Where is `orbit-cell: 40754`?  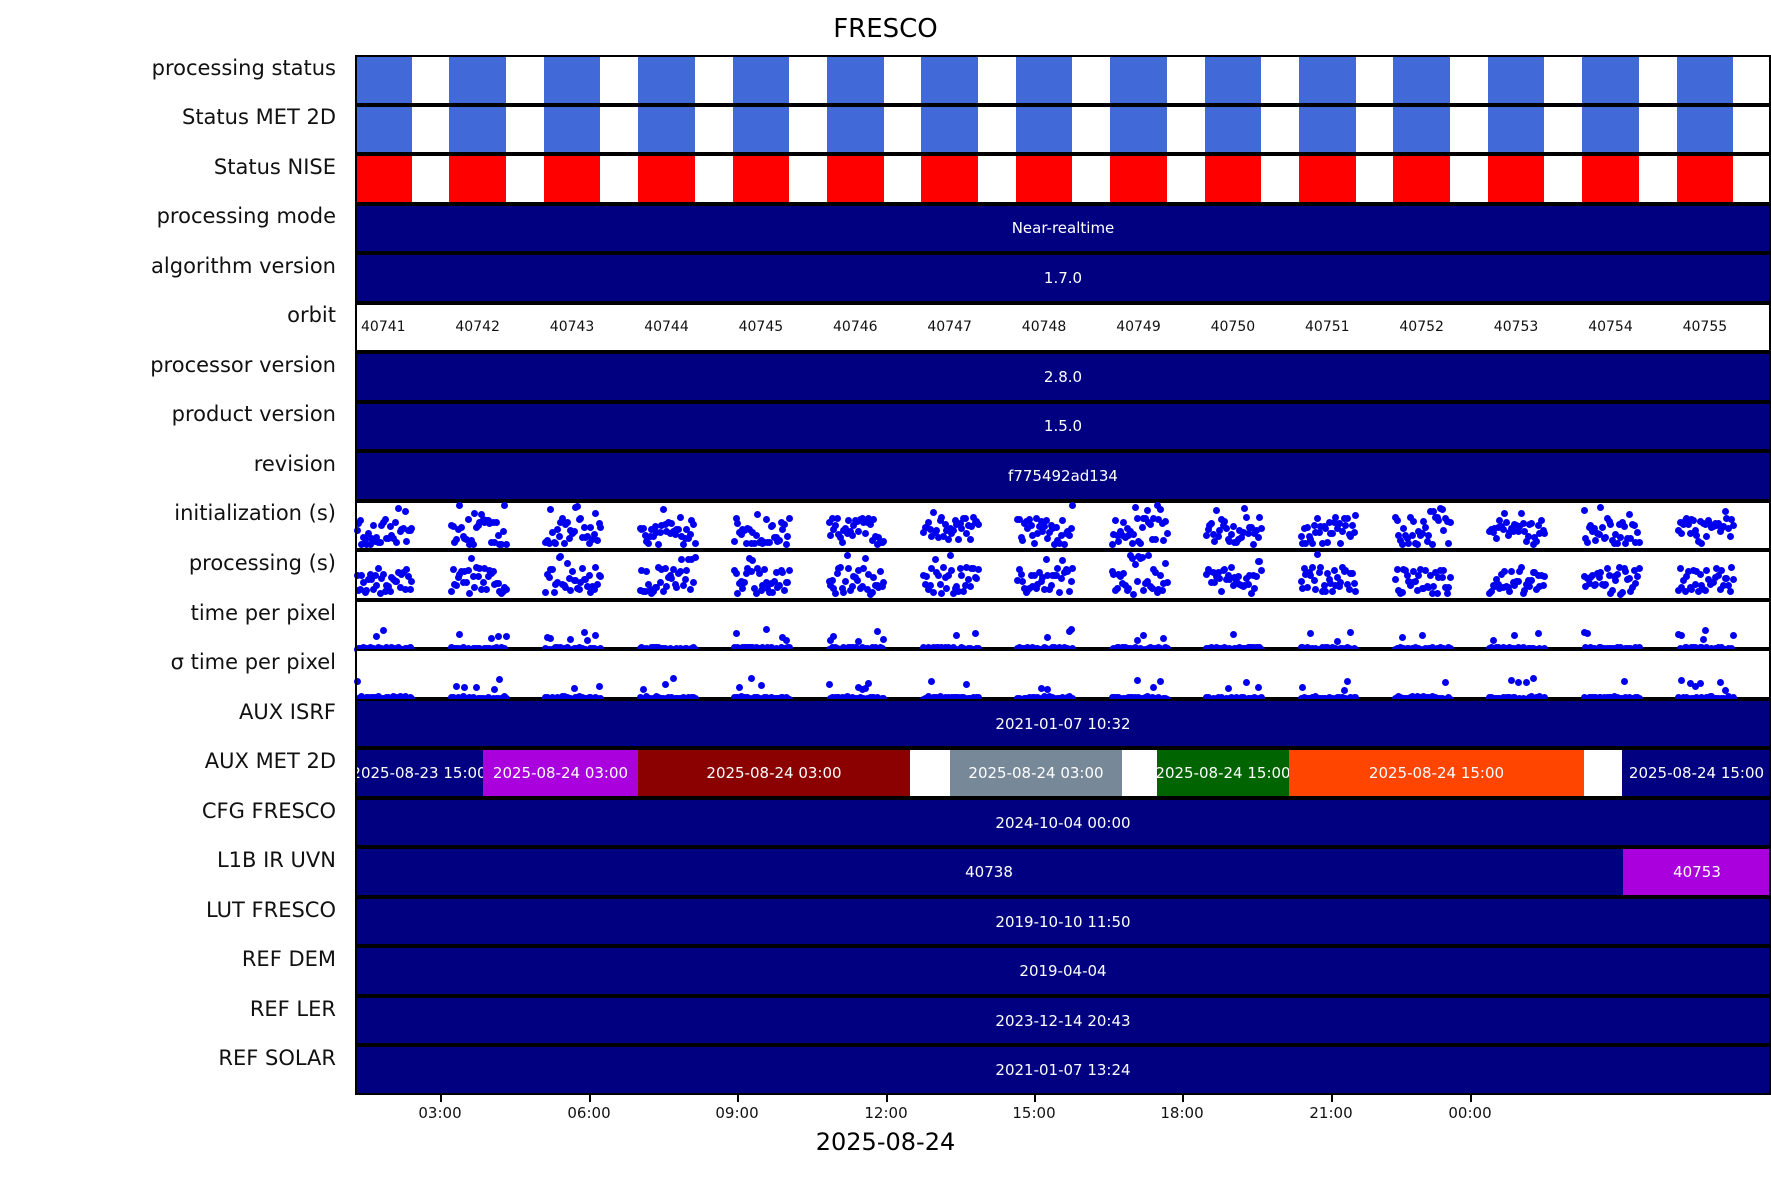
orbit-cell: 40754 is located at coordinates (1629, 328).